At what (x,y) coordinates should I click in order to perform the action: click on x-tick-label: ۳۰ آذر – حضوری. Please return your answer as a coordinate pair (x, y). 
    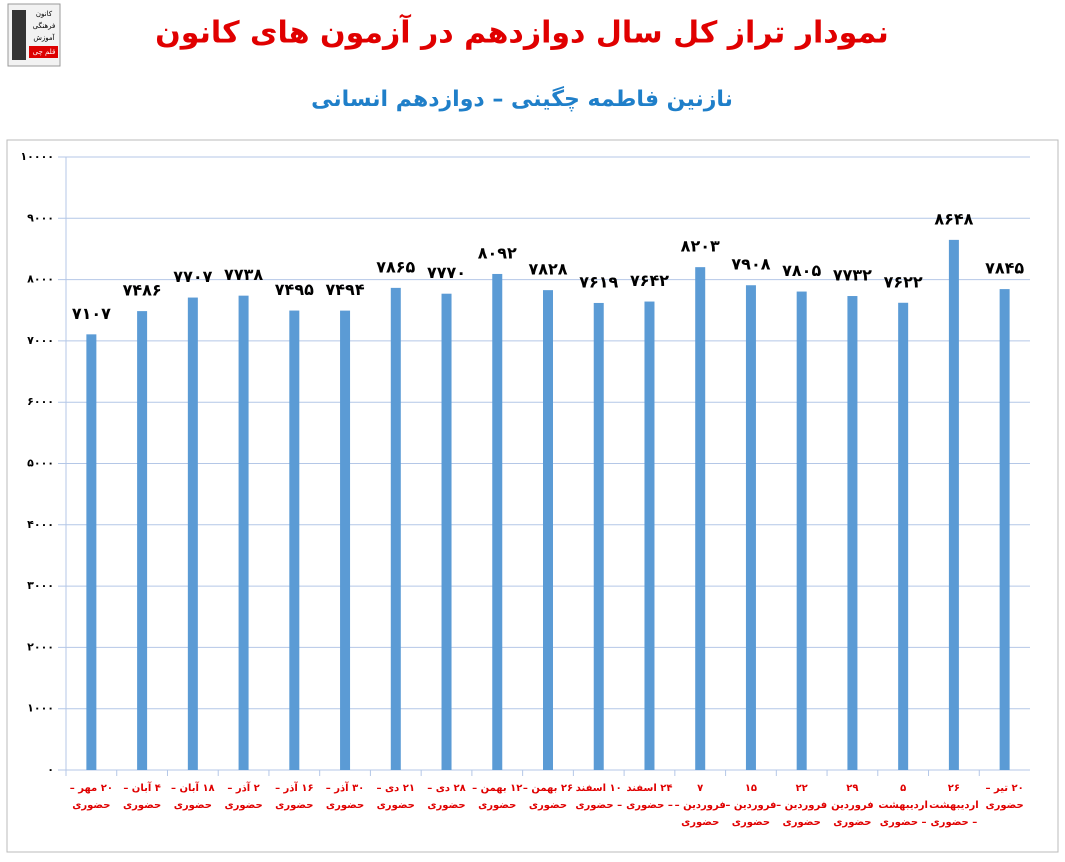
    Looking at the image, I should click on (345, 797).